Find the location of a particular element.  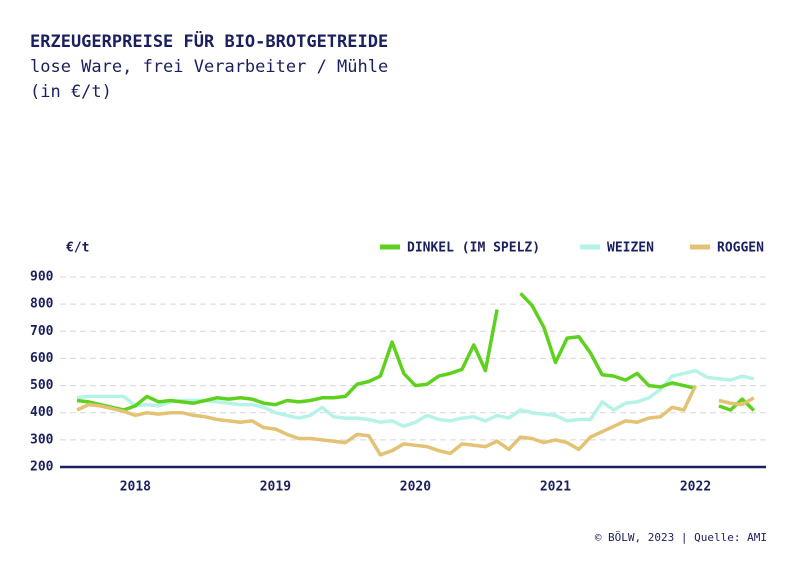

chart-title: ERZEUGERPREISE FÜR BIO-BROTGETREIDE is located at coordinates (209, 41).